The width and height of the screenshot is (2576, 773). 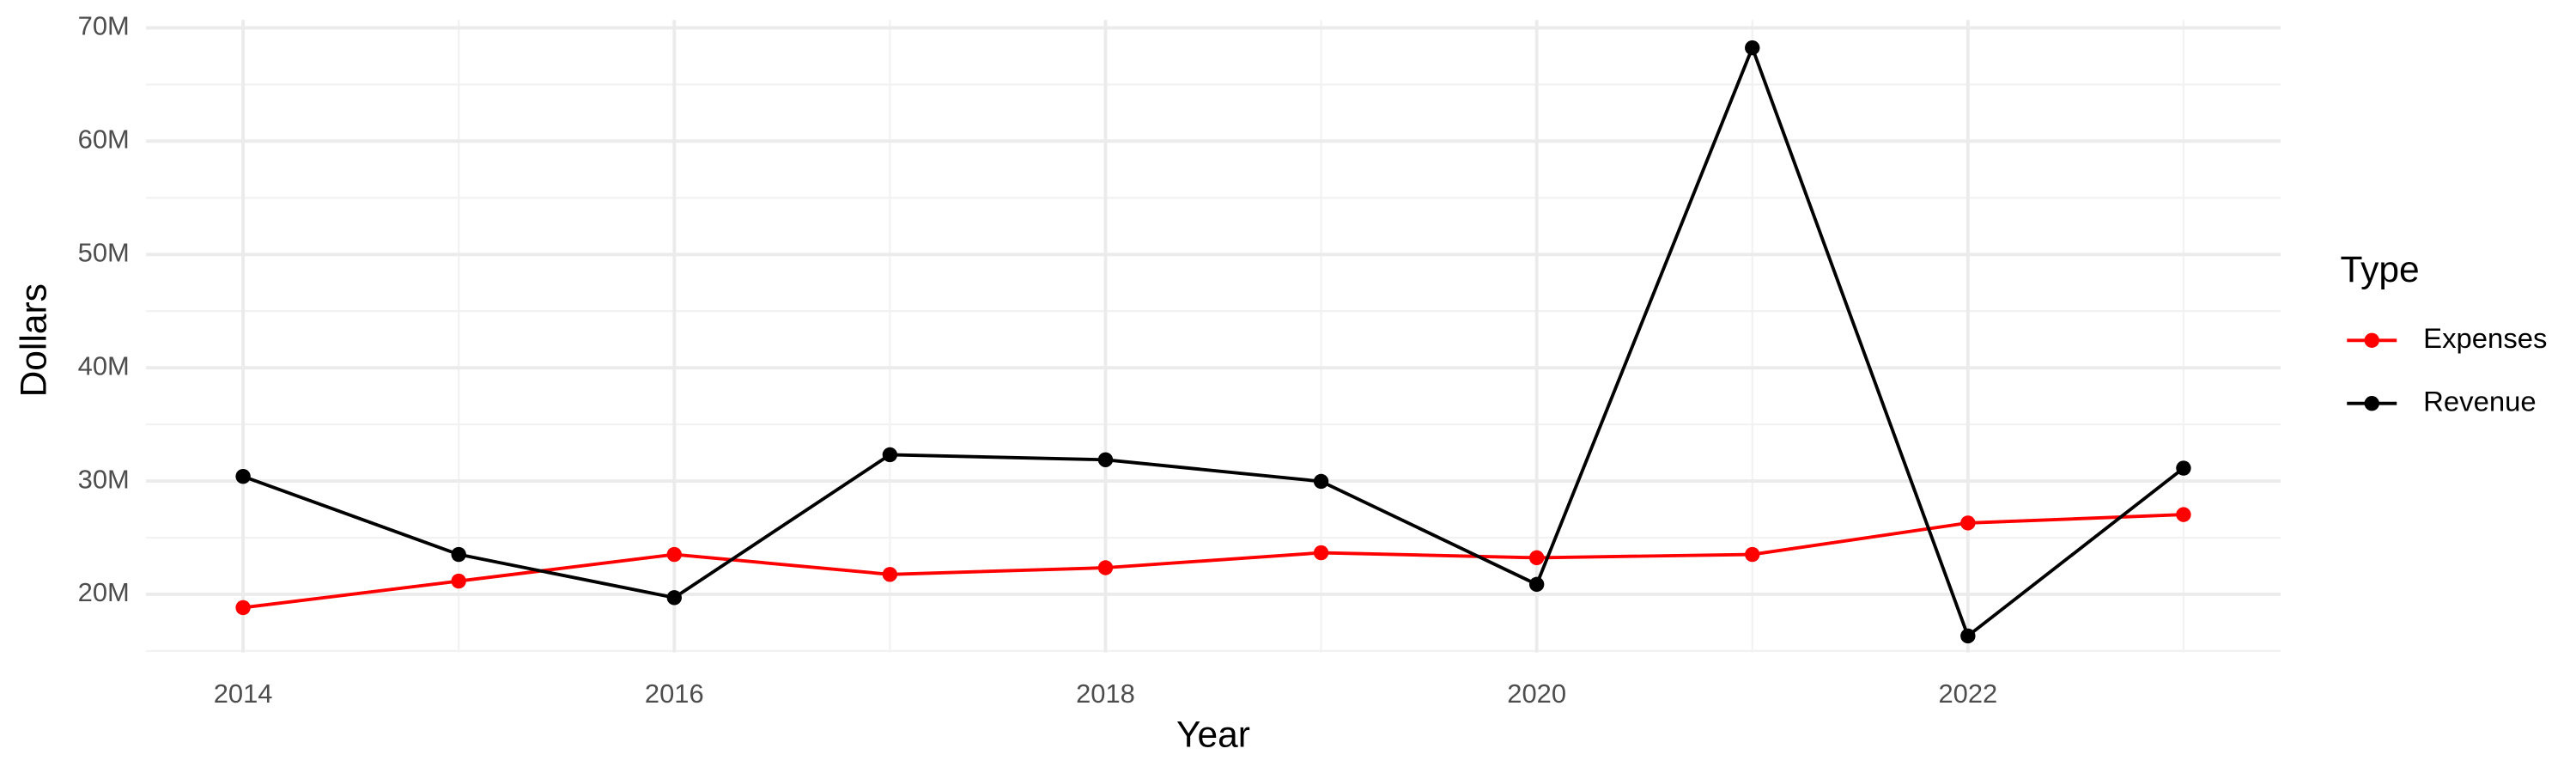 What do you see at coordinates (243, 694) in the screenshot?
I see `x-tick-label: 2014` at bounding box center [243, 694].